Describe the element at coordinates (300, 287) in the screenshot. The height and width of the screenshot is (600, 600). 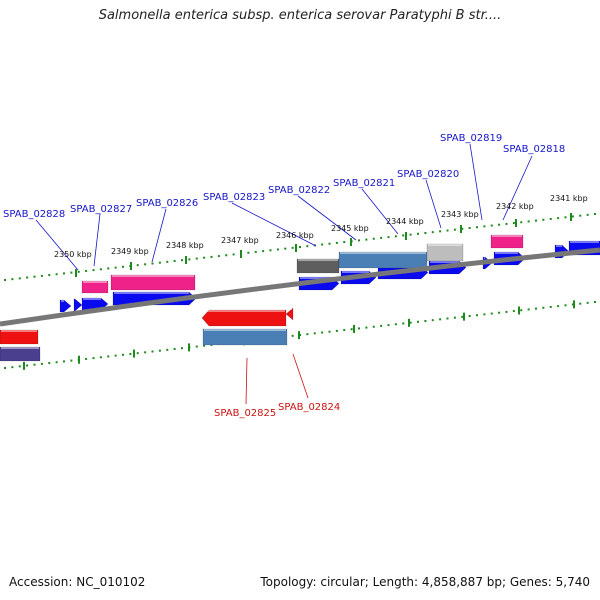
I see `genome-backbone` at that location.